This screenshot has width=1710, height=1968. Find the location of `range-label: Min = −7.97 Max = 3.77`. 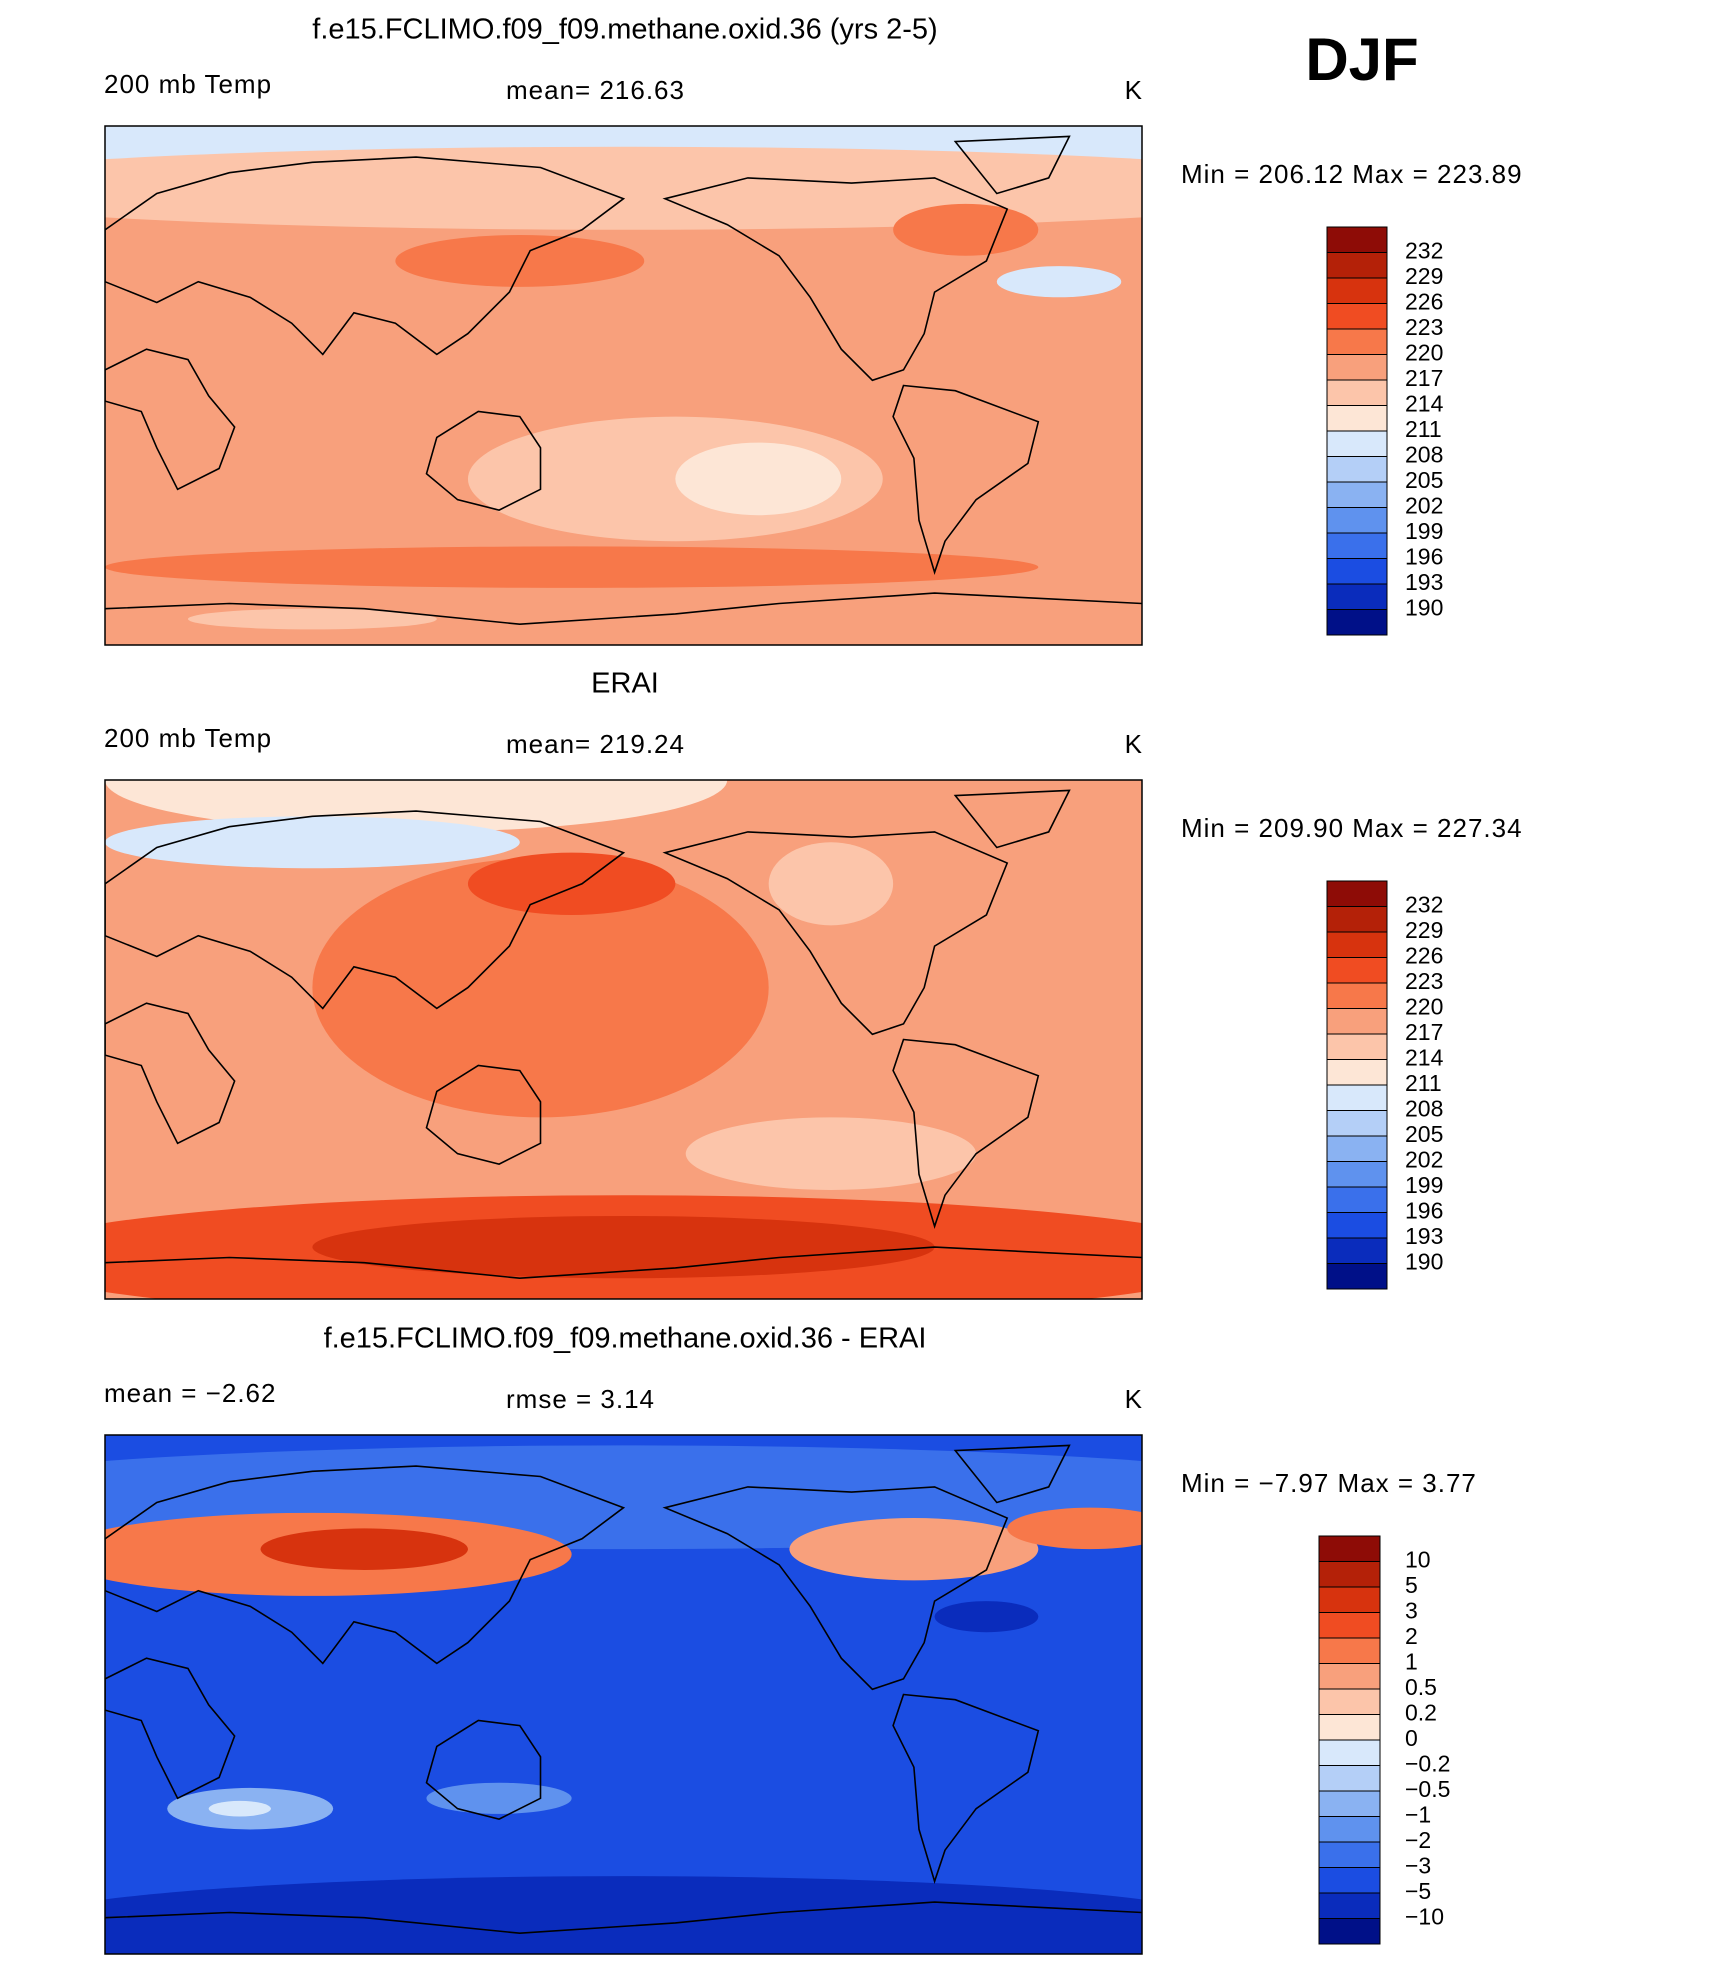

range-label: Min = −7.97 Max = 3.77 is located at coordinates (1329, 1483).